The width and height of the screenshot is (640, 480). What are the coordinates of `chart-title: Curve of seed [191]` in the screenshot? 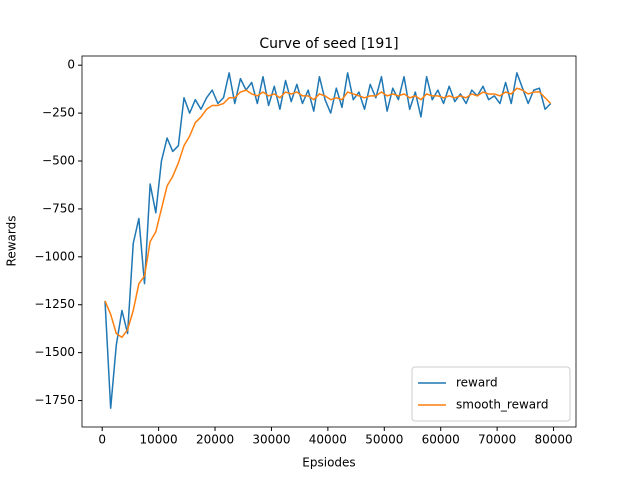 It's located at (328, 44).